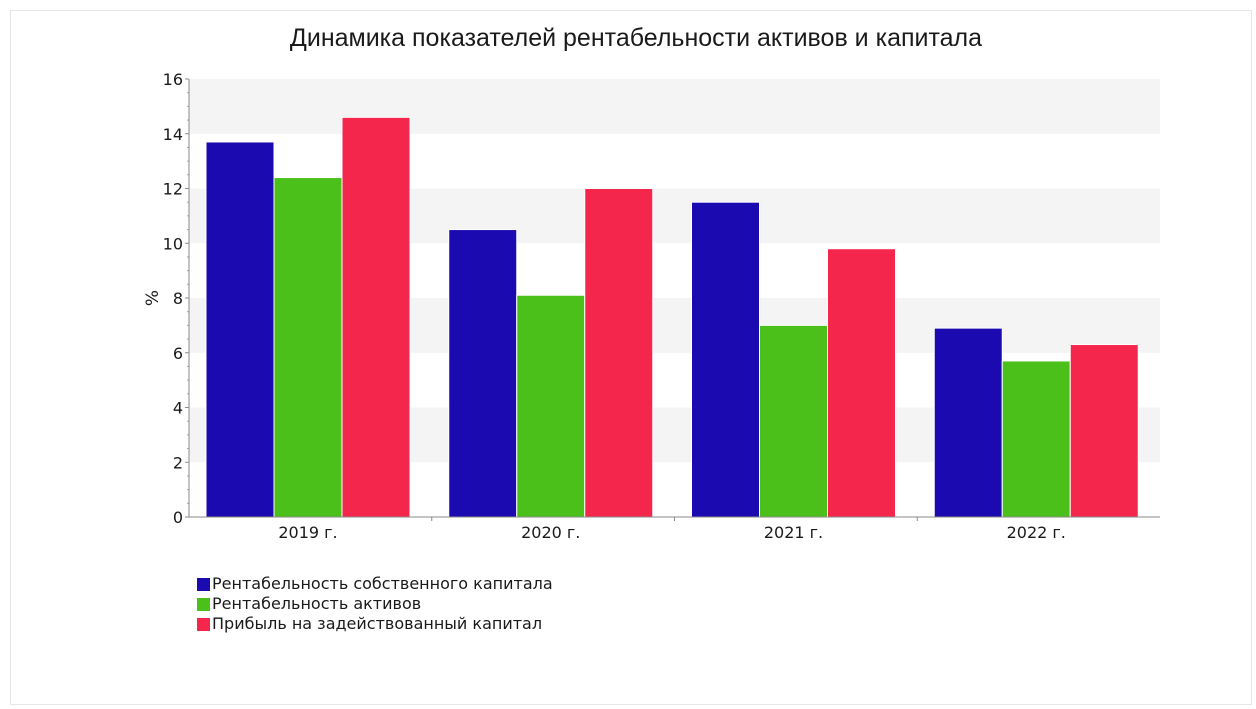  What do you see at coordinates (178, 462) in the screenshot?
I see `y-tick-label: 2` at bounding box center [178, 462].